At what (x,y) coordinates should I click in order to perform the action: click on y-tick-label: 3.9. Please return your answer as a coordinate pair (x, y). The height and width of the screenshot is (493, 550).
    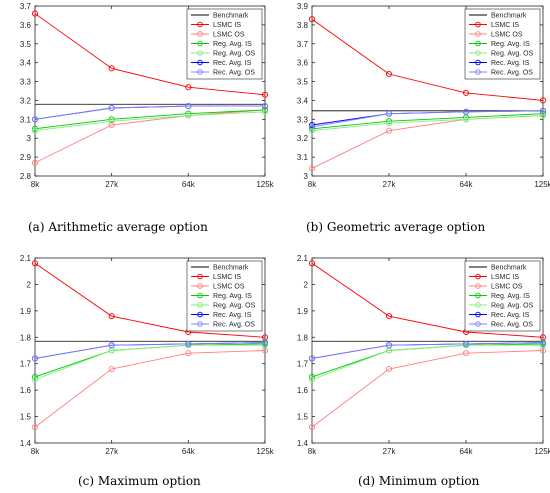
    Looking at the image, I should click on (303, 6).